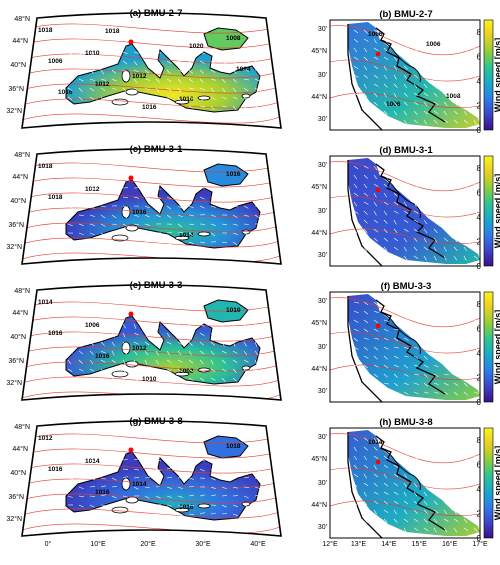 This screenshot has height=565, width=500. I want to click on lon-label: 40°E, so click(258, 544).